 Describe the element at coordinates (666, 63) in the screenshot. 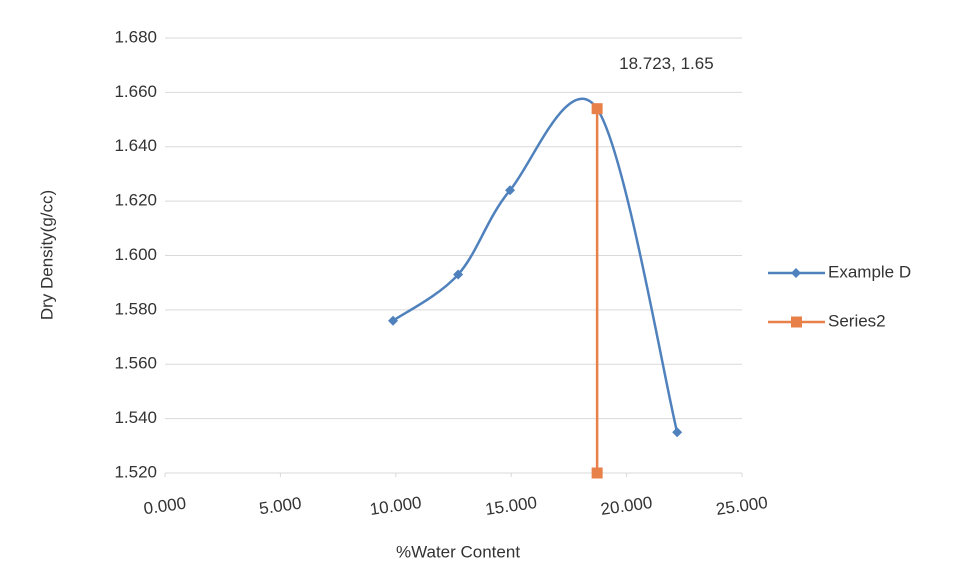

I see `data-label: 18.723, 1.65` at that location.